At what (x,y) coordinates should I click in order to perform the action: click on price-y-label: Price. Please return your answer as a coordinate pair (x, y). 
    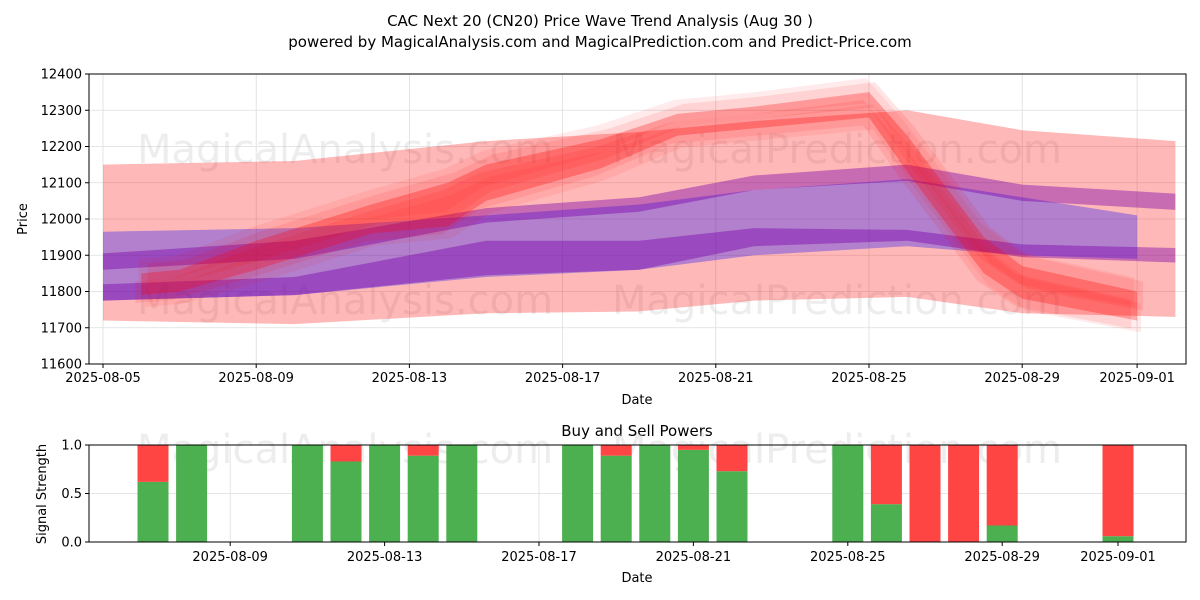
    Looking at the image, I should click on (23, 219).